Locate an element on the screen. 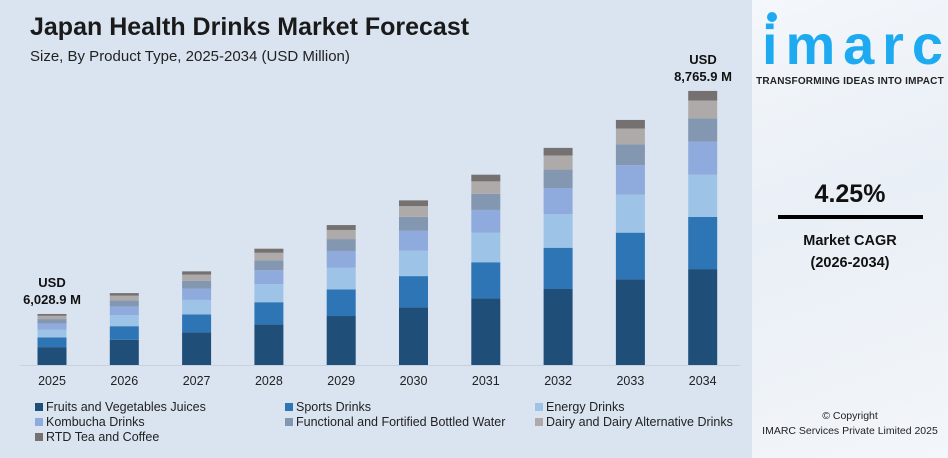 This screenshot has width=948, height=458. legend-item: Dairy and Dairy Alternative Drinks is located at coordinates (640, 421).